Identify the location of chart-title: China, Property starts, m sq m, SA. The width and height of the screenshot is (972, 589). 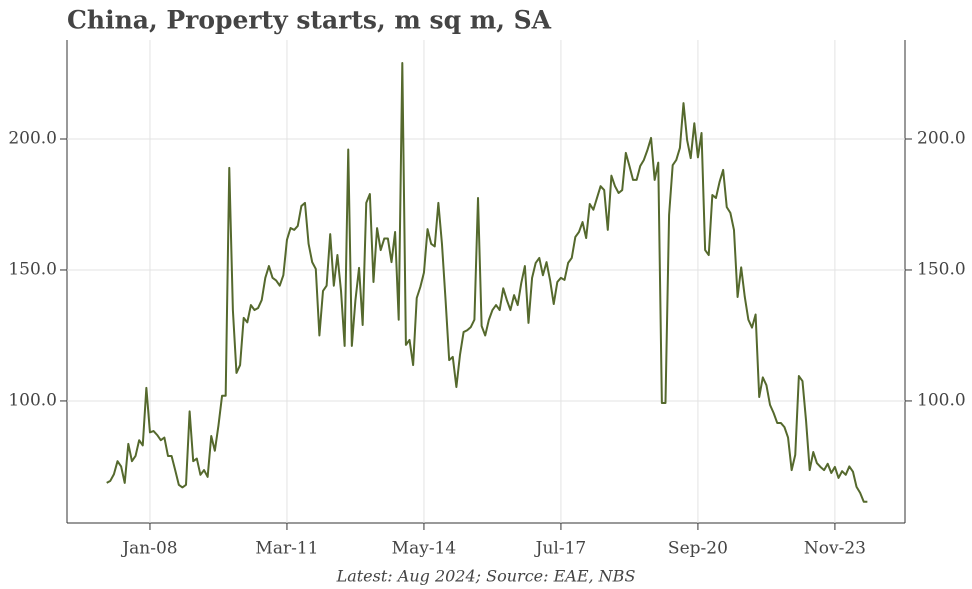
(309, 20).